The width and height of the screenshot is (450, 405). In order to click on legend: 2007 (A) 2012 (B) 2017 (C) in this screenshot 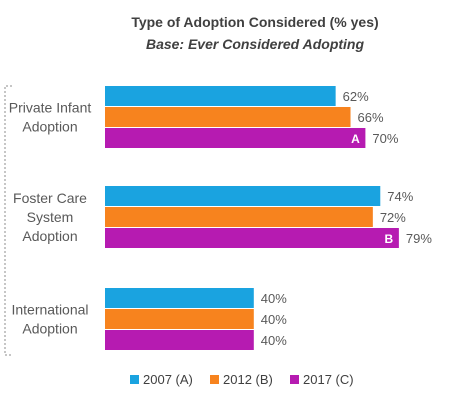, I will do `click(242, 379)`.